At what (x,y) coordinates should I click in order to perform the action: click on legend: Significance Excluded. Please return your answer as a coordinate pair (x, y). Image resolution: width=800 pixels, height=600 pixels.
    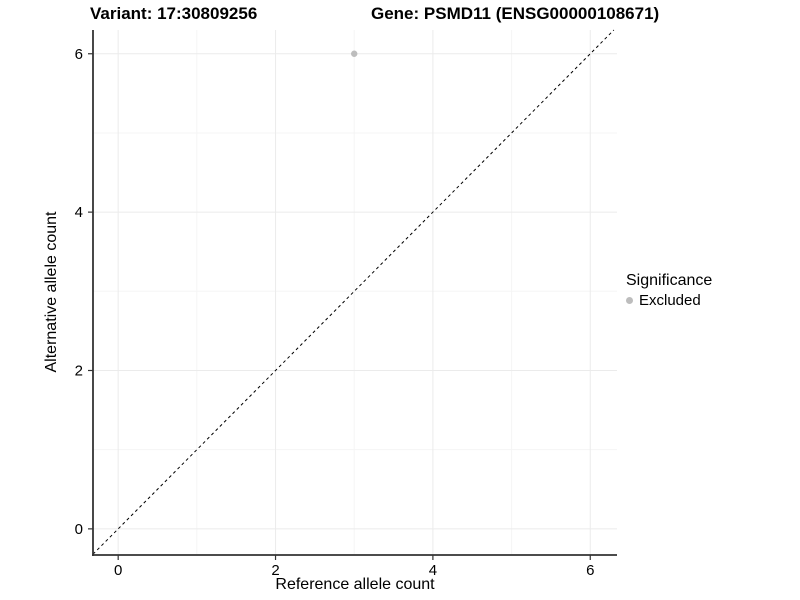
    Looking at the image, I should click on (669, 290).